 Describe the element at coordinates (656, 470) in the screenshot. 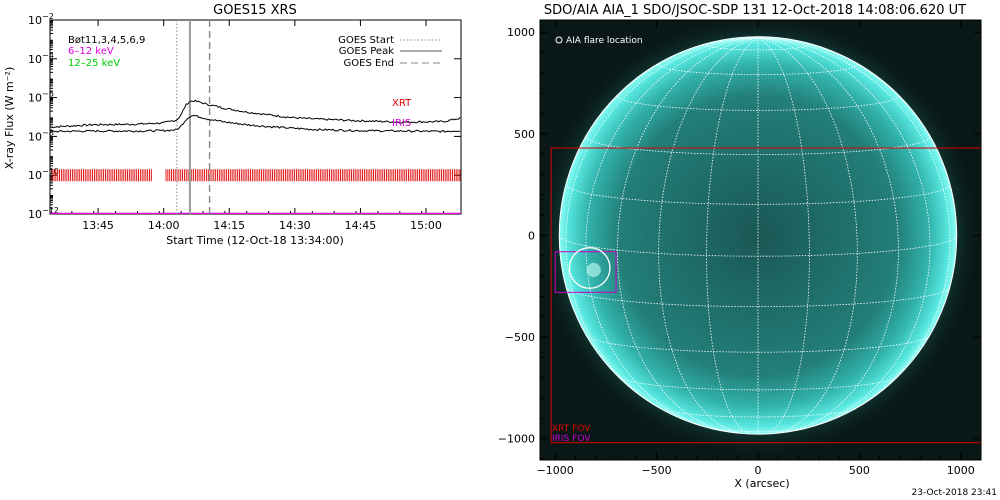

I see `aia-x-tick-label: −500` at that location.